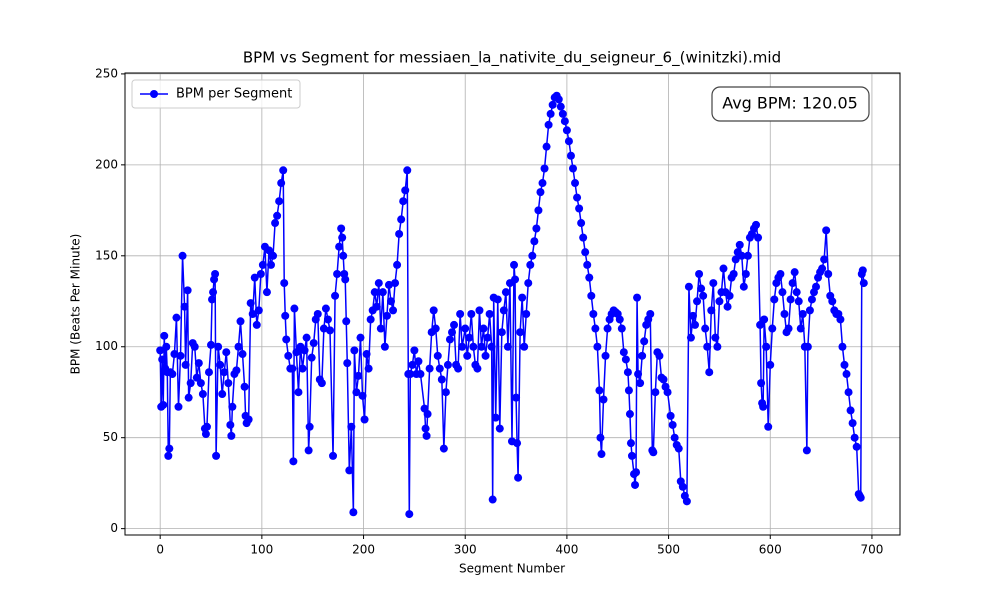 This screenshot has height=600, width=1000. What do you see at coordinates (770, 550) in the screenshot?
I see `x-tick-label: 600` at bounding box center [770, 550].